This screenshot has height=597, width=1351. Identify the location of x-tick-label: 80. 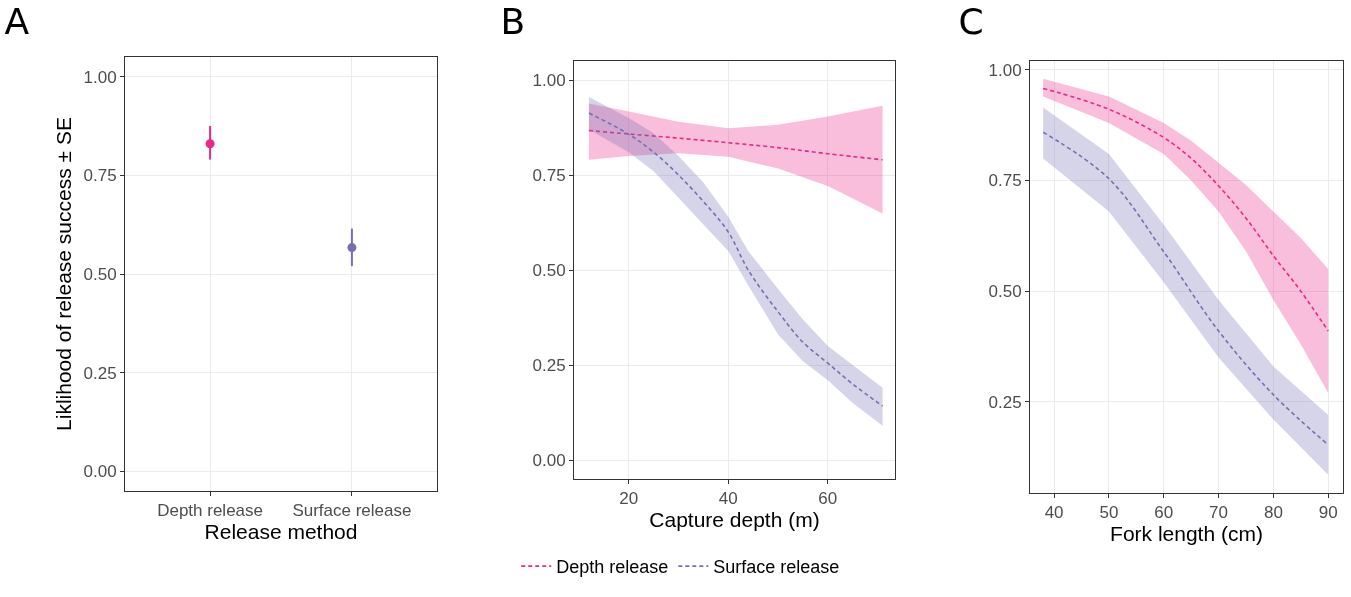
(1273, 513).